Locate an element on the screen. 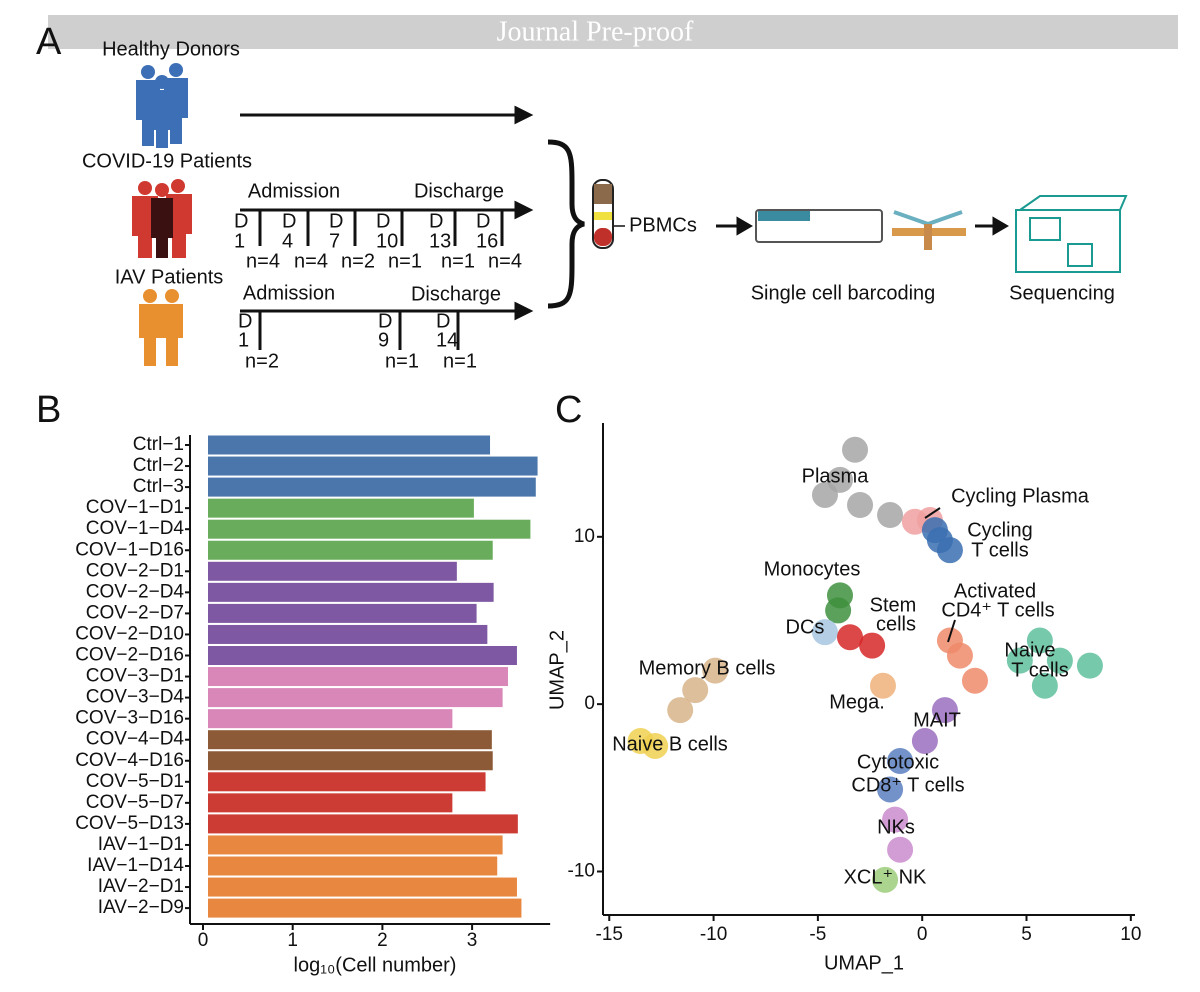 The height and width of the screenshot is (992, 1200). y-tick-label: COV−2−D4 is located at coordinates (135, 591).